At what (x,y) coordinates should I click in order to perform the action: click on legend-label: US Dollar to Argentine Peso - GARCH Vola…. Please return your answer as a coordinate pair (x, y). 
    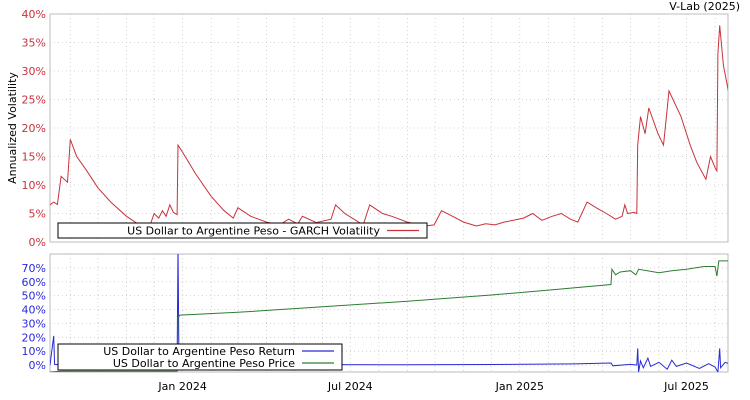
    Looking at the image, I should click on (253, 231).